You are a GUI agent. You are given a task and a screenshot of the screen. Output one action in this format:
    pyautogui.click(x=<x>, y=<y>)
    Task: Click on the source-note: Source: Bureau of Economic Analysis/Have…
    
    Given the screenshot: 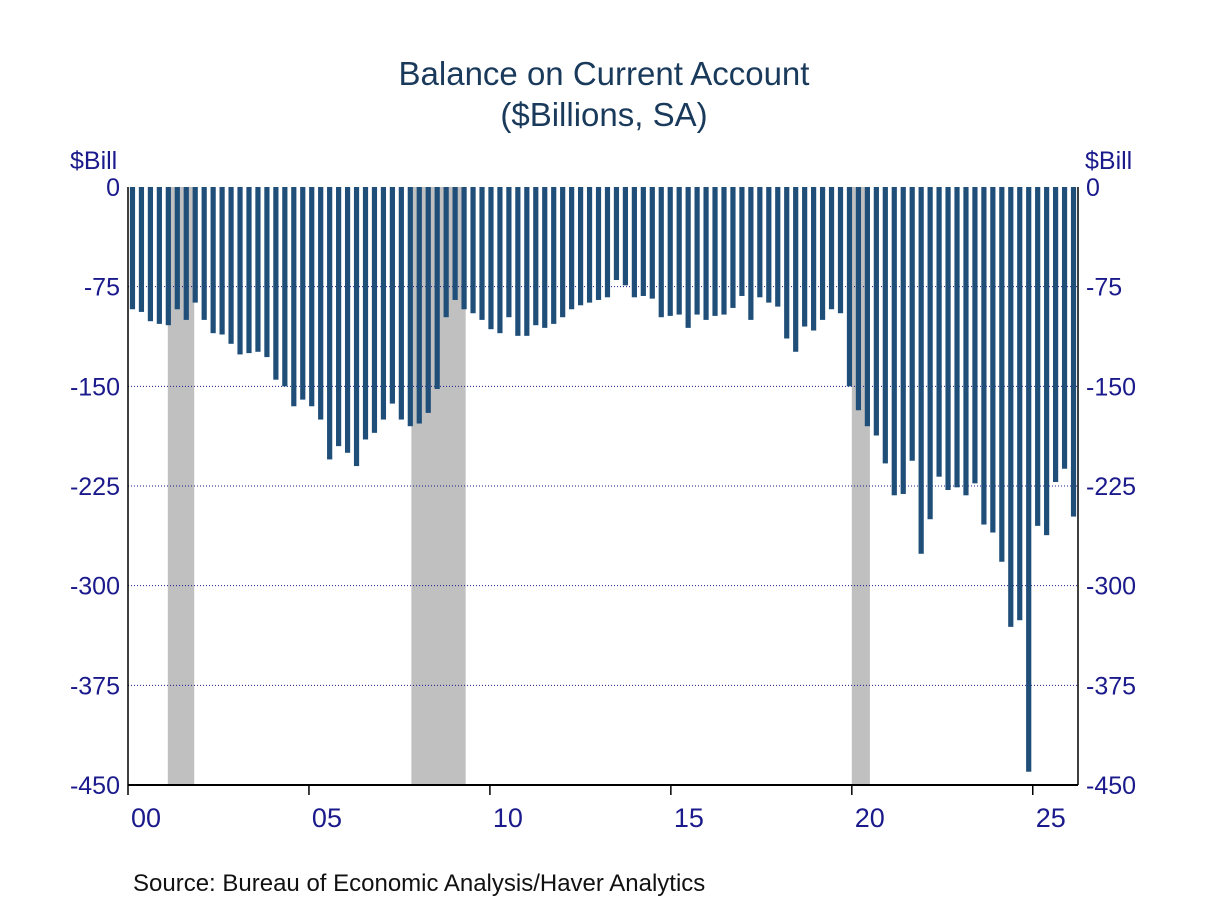 What is the action you would take?
    pyautogui.click(x=419, y=883)
    